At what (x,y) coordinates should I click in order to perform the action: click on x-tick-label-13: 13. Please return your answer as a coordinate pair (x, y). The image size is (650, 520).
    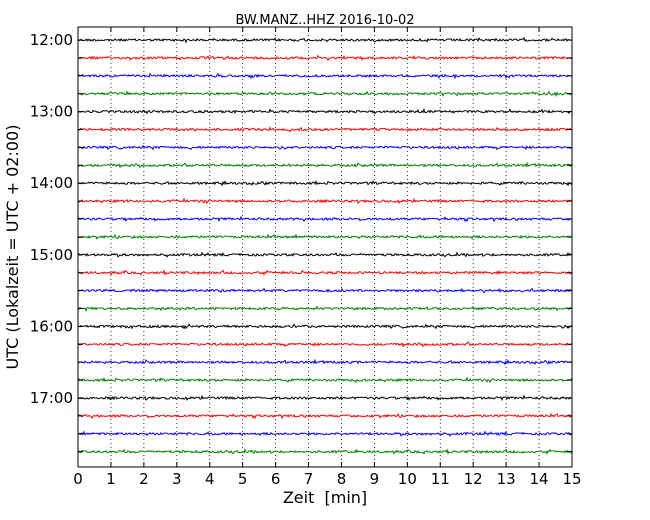
    Looking at the image, I should click on (506, 479).